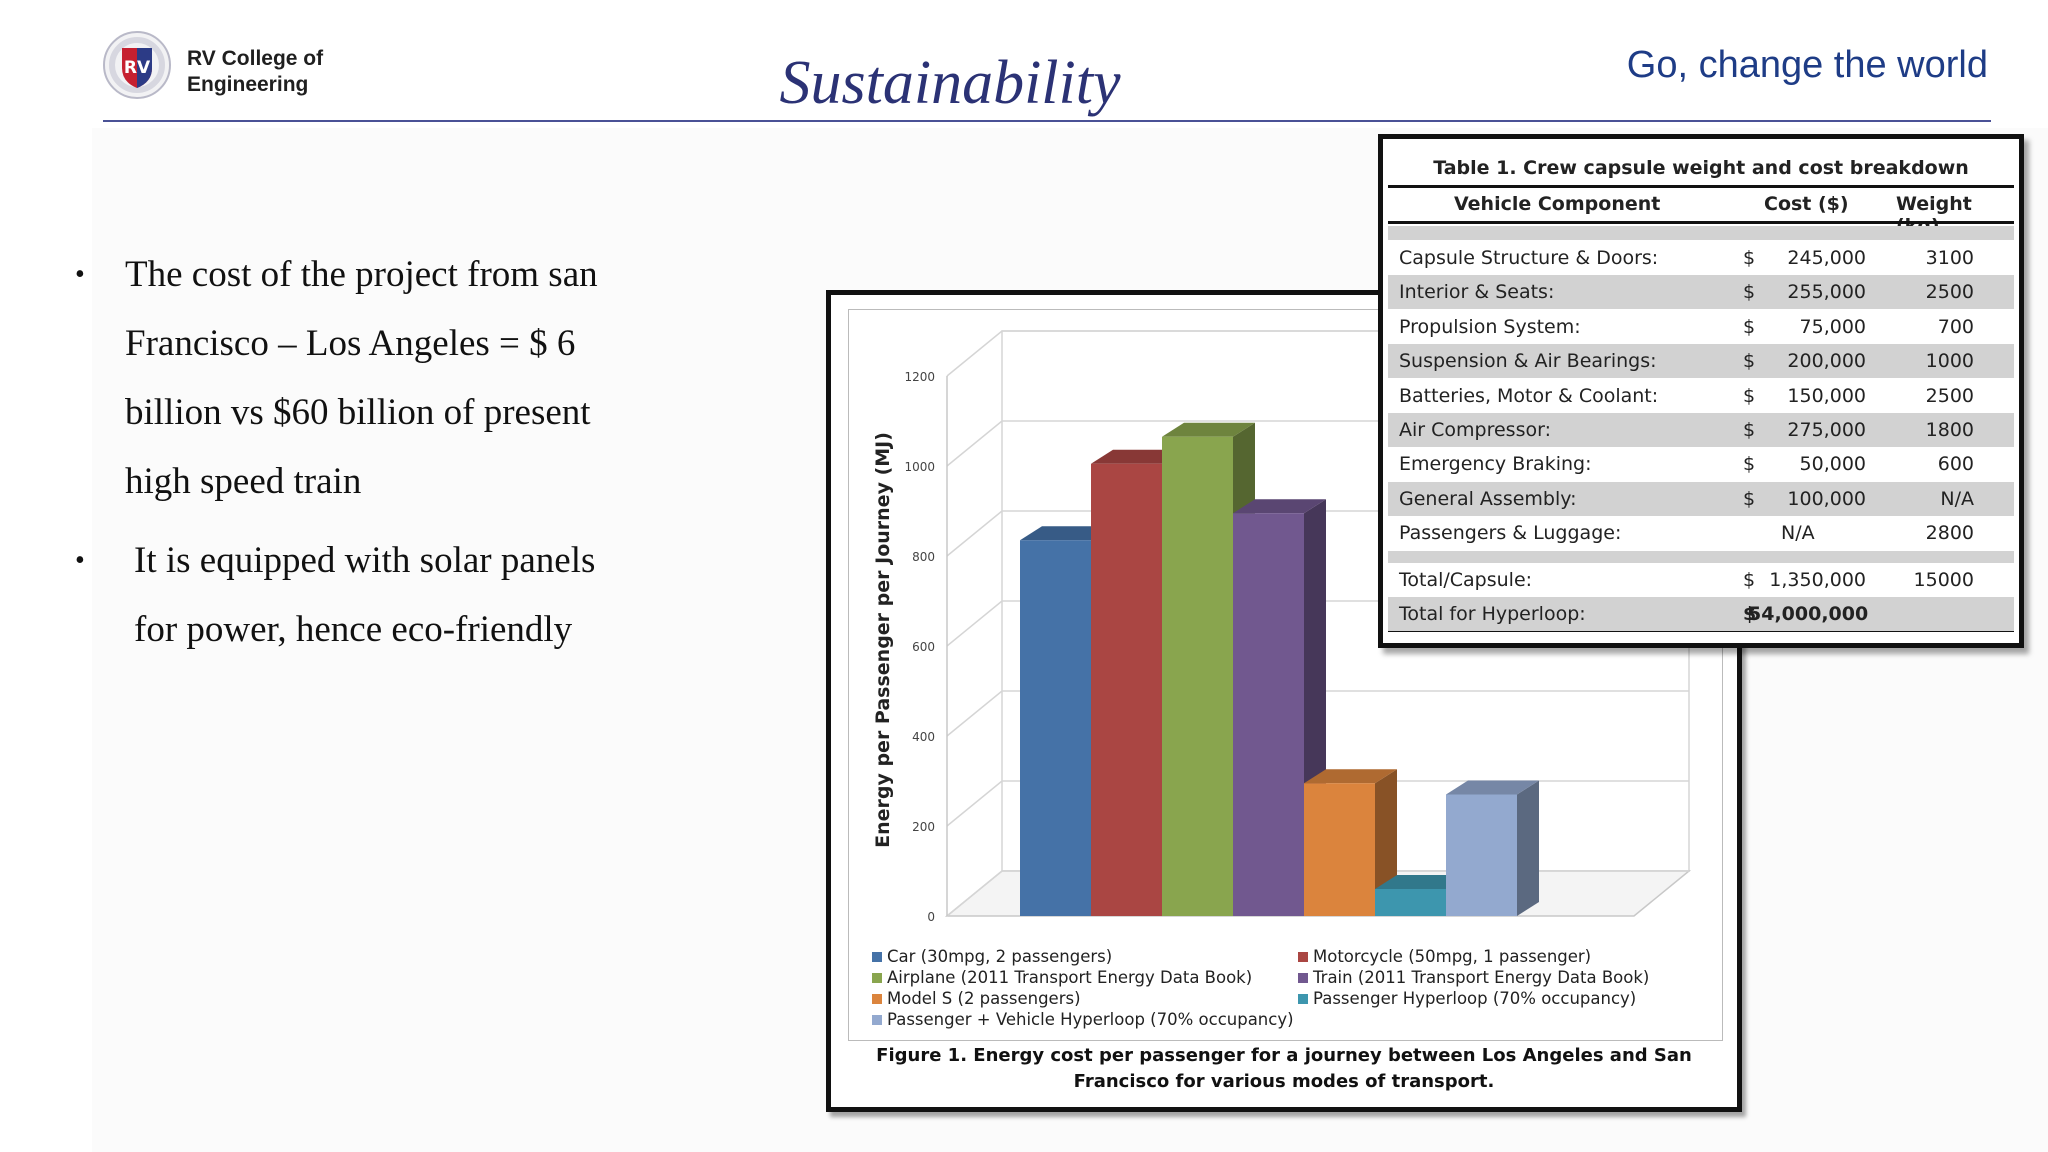 This screenshot has width=2048, height=1152. What do you see at coordinates (137, 68) in the screenshot?
I see `svg-text: RV` at bounding box center [137, 68].